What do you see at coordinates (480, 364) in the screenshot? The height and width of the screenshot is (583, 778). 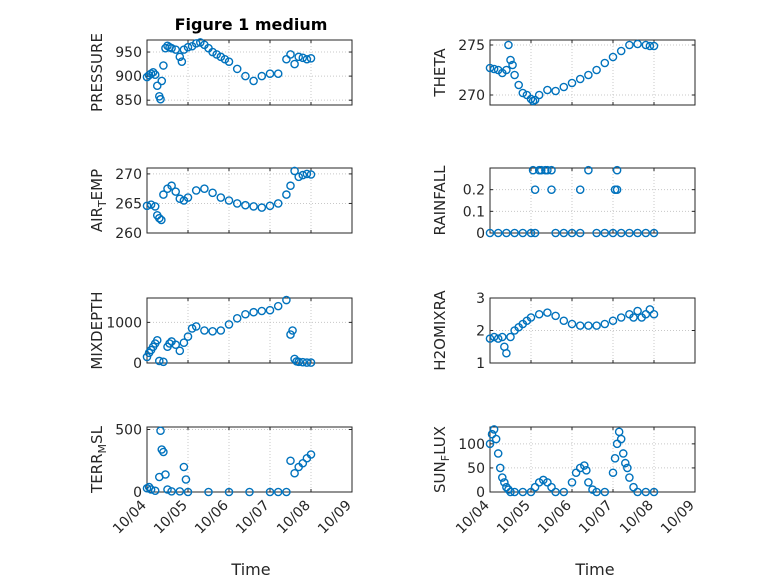 I see `y-tick-label: 1` at bounding box center [480, 364].